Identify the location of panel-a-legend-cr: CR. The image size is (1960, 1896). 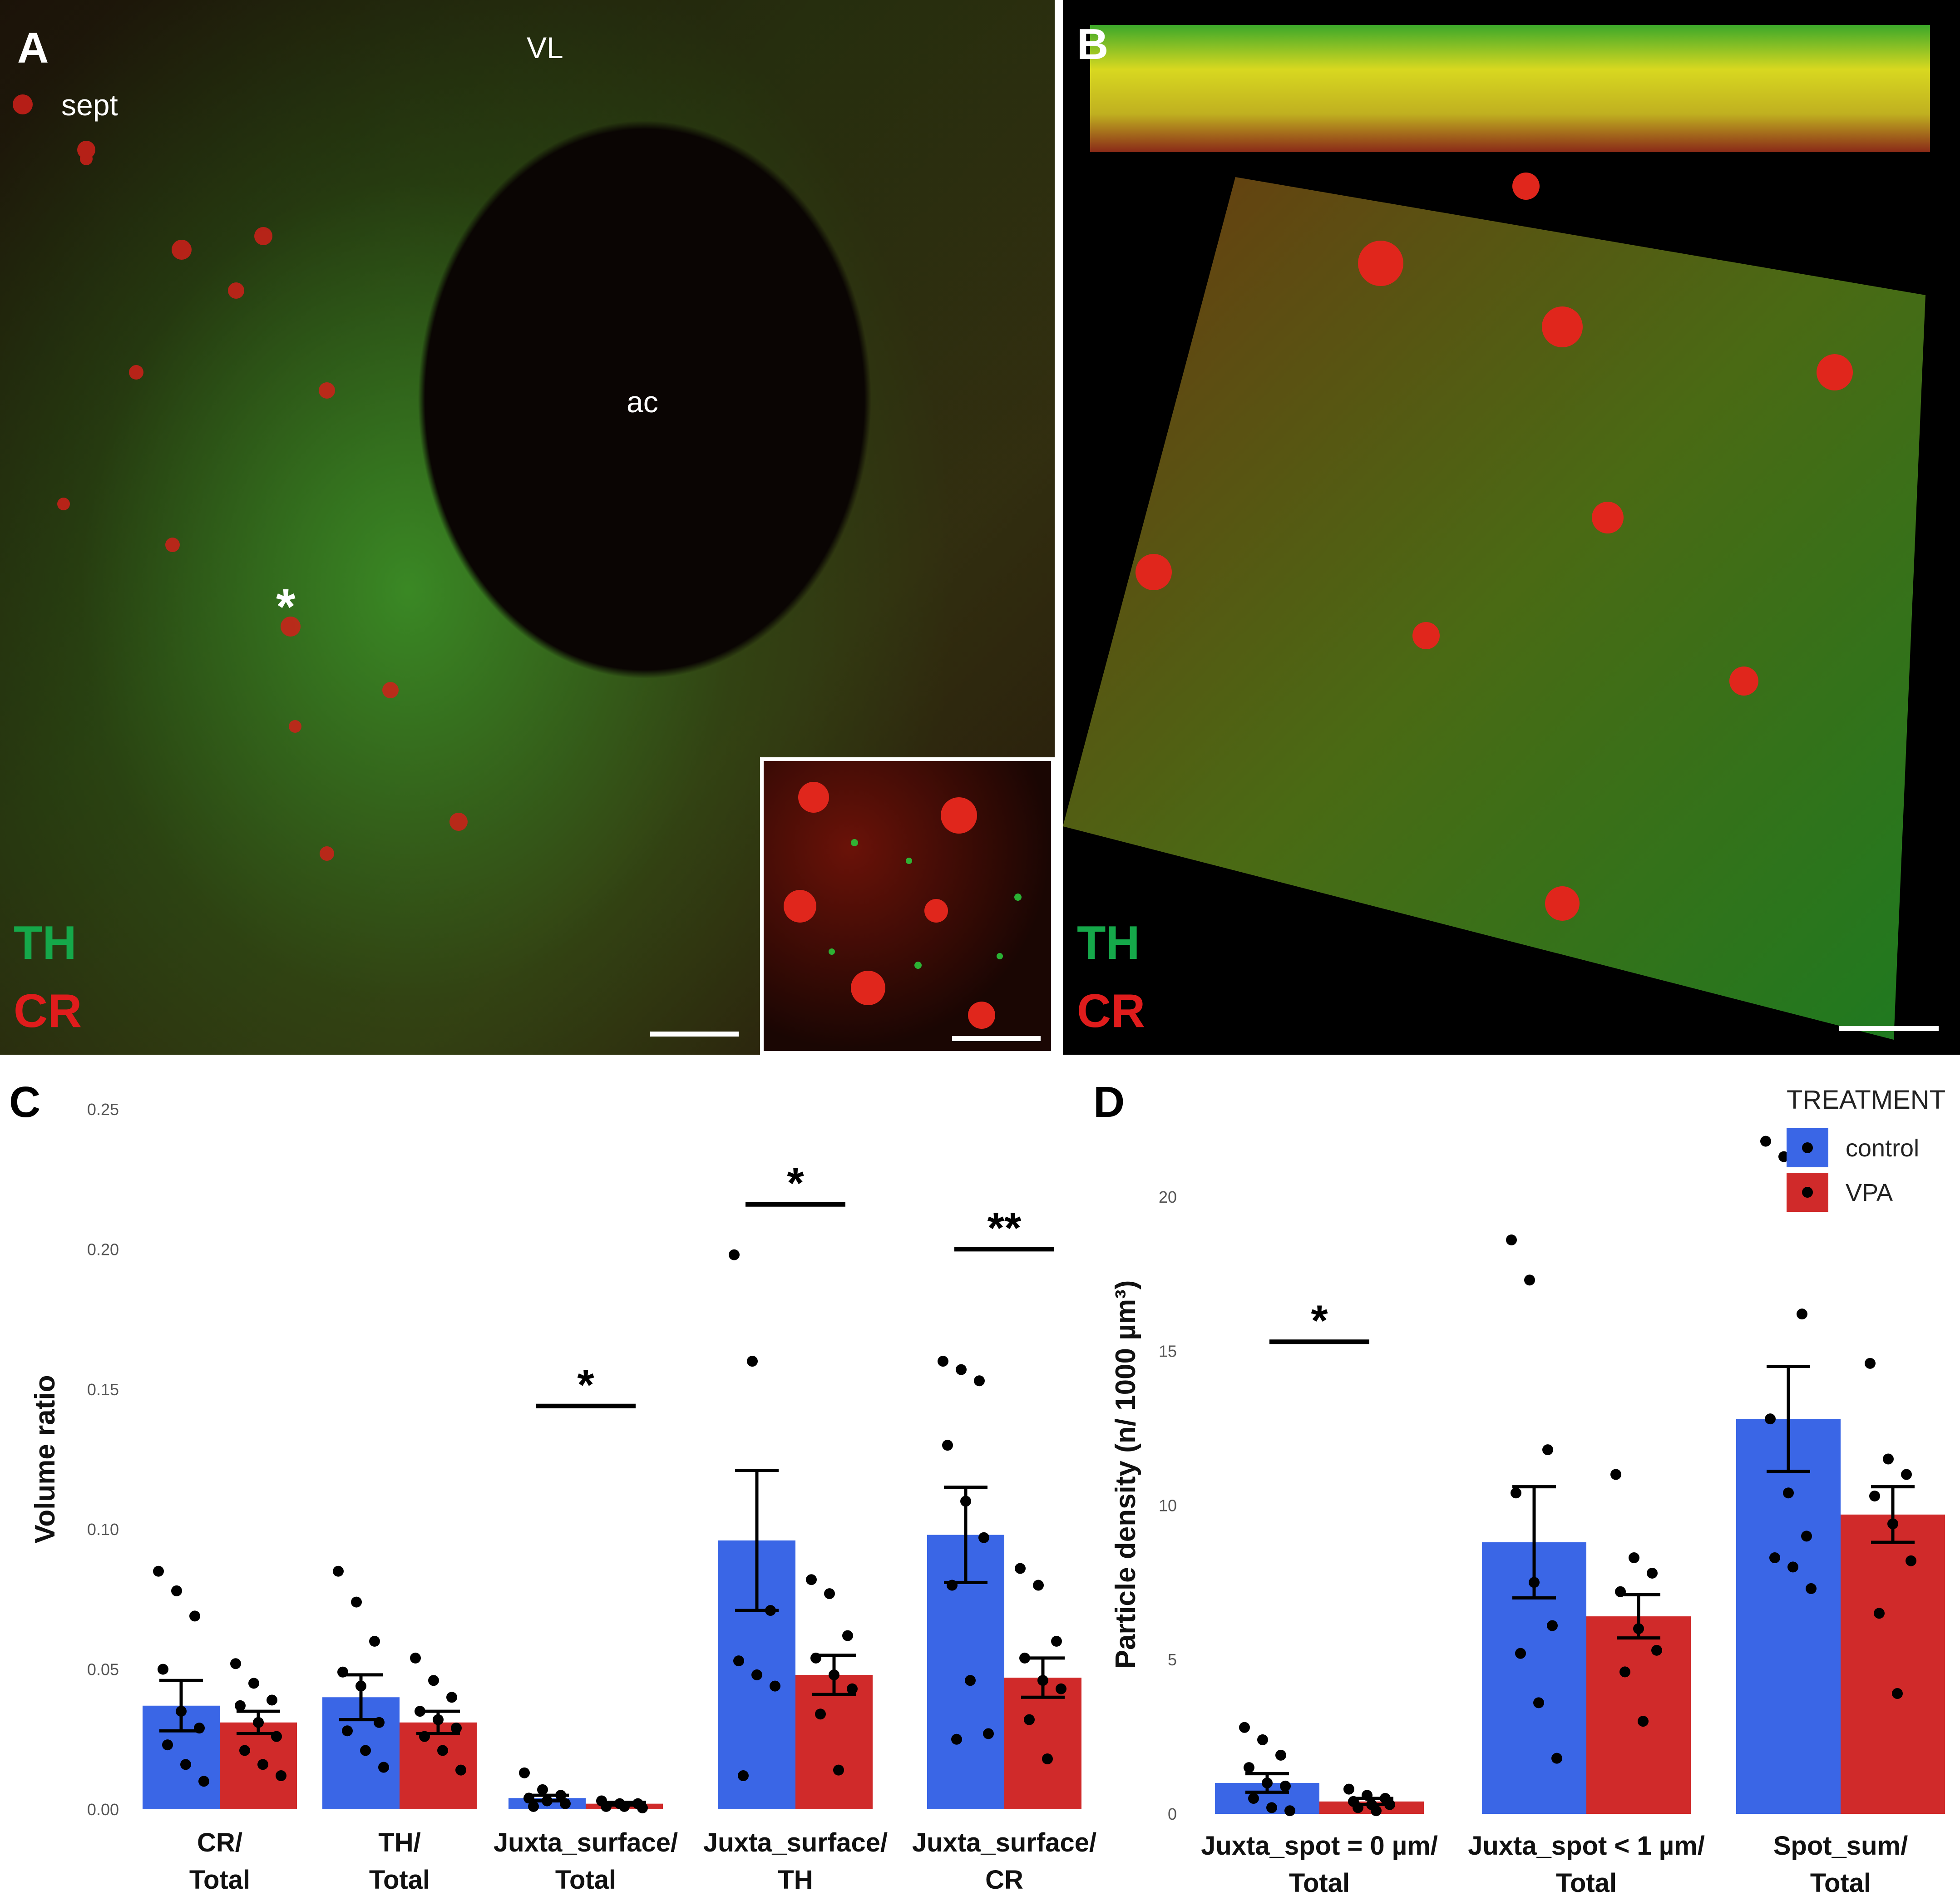
(48, 1011).